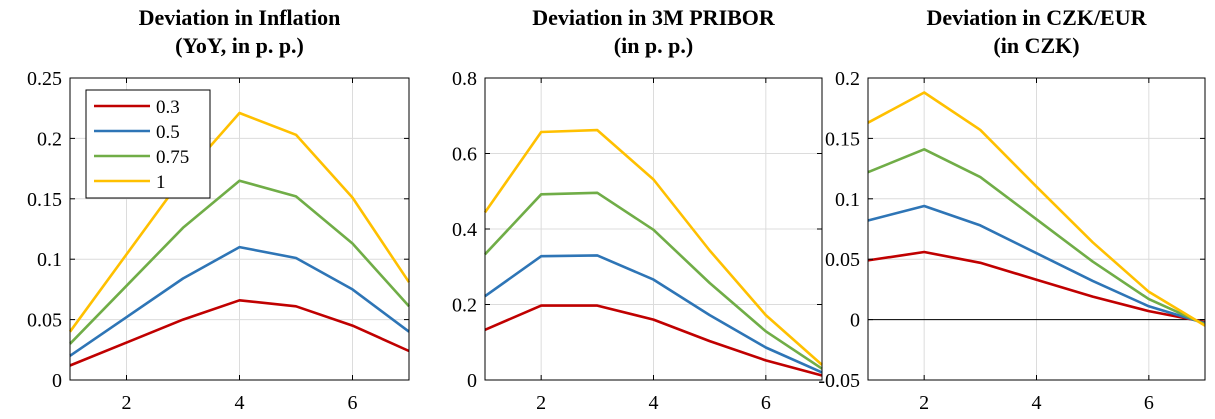 The image size is (1215, 419). Describe the element at coordinates (464, 155) in the screenshot. I see `y-tick-label: 0.6` at that location.